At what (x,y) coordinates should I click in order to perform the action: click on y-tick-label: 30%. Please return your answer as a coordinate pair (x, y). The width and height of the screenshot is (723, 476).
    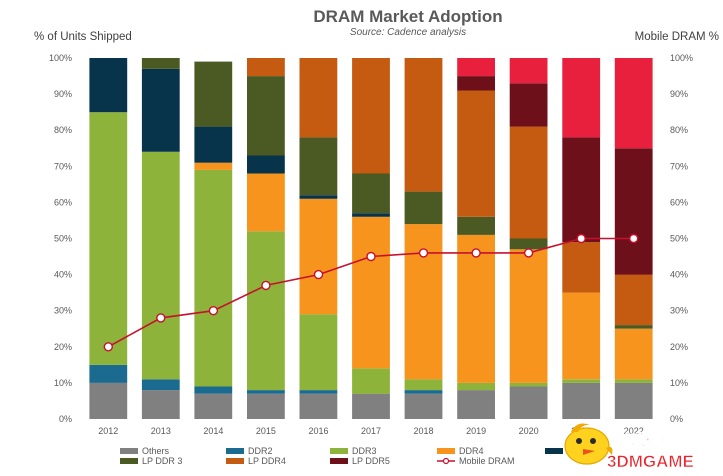
    Looking at the image, I should click on (63, 311).